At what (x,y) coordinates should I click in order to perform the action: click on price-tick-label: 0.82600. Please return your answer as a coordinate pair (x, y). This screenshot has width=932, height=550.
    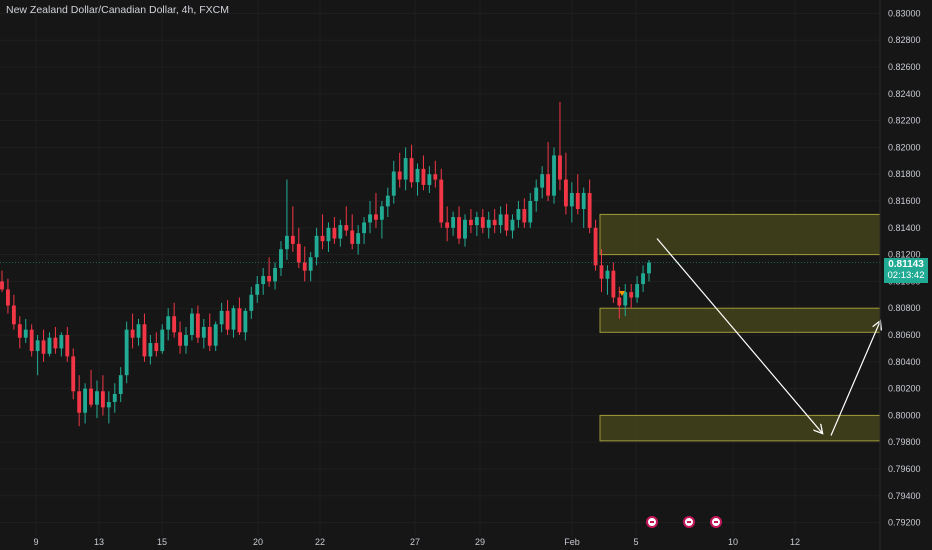
    Looking at the image, I should click on (904, 67).